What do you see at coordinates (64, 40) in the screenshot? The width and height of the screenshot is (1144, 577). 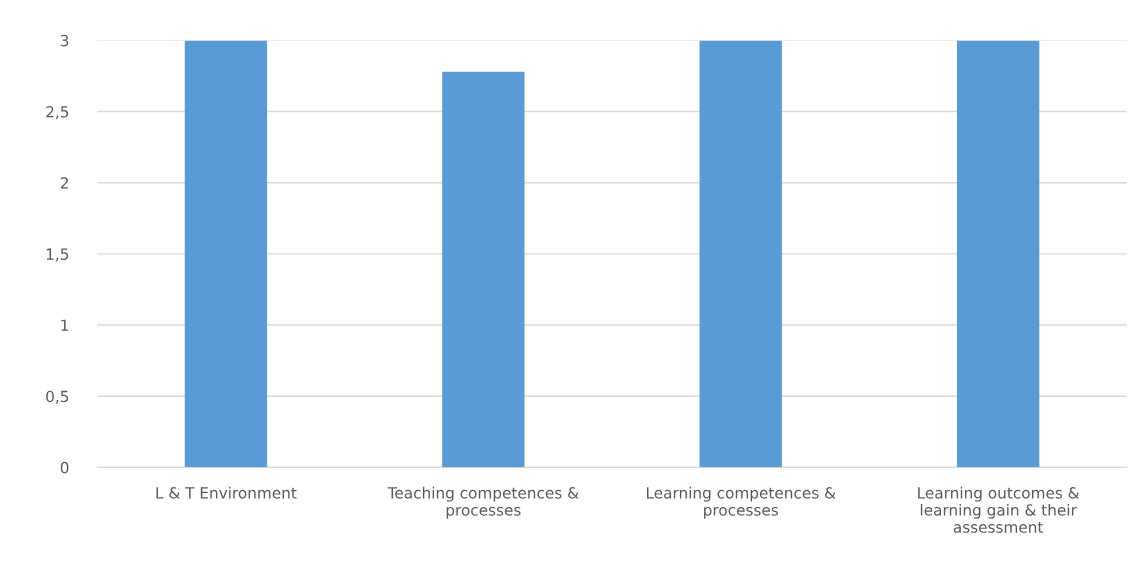 I see `y-tick-label: 3` at bounding box center [64, 40].